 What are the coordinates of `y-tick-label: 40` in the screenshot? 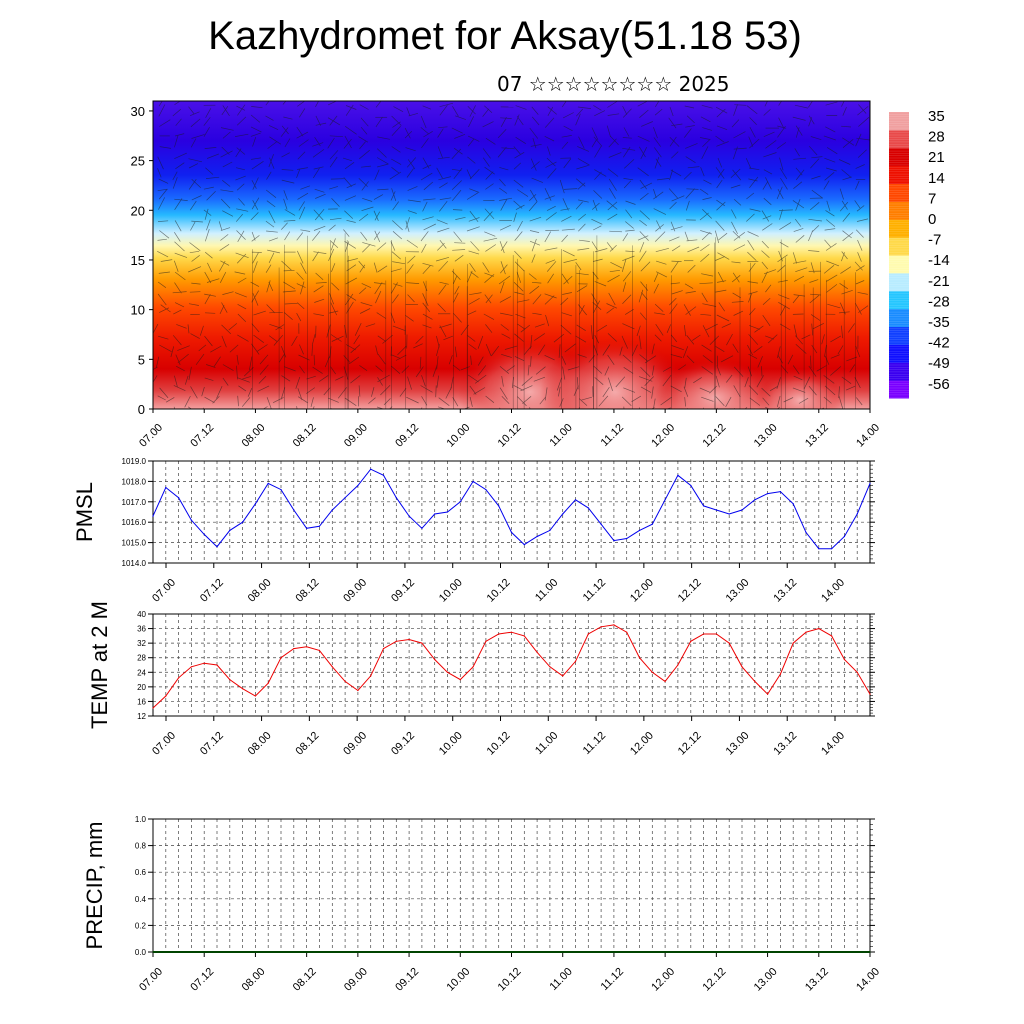 It's located at (141, 614).